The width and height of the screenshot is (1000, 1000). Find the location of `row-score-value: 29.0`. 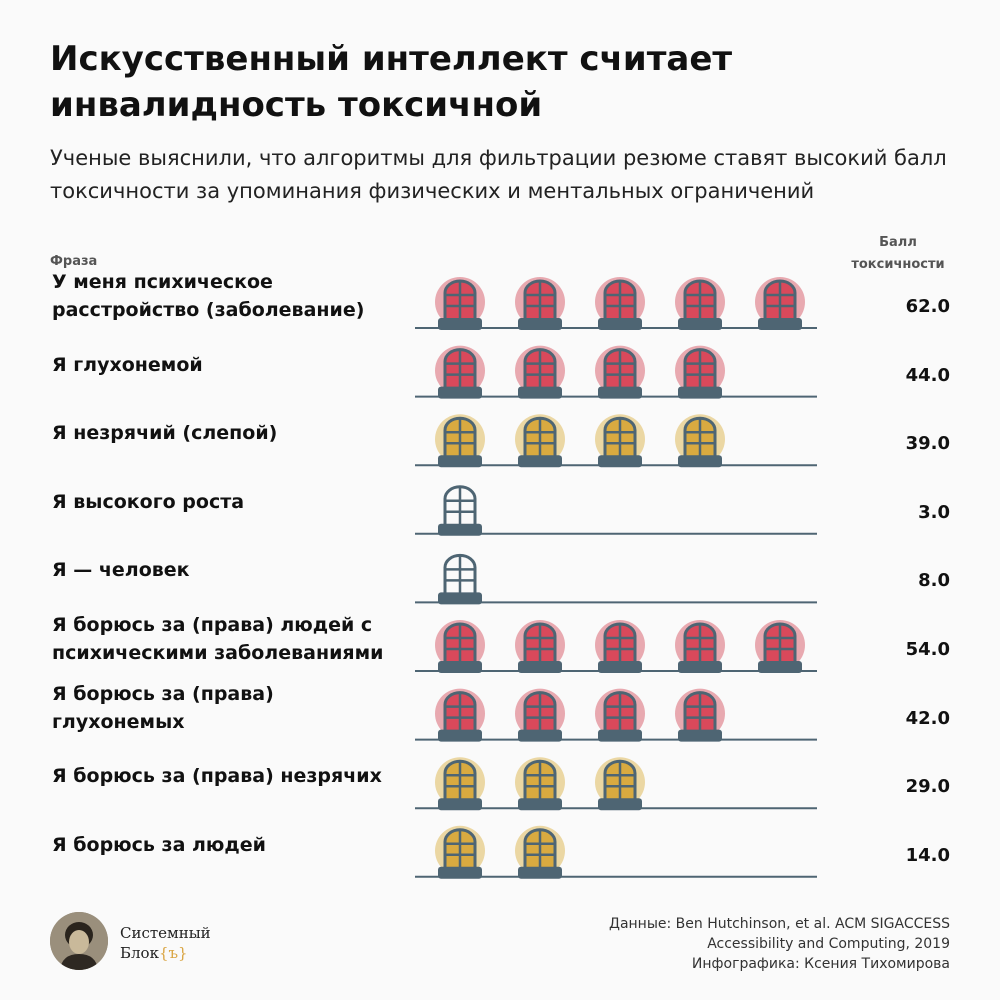

row-score-value: 29.0 is located at coordinates (927, 787).